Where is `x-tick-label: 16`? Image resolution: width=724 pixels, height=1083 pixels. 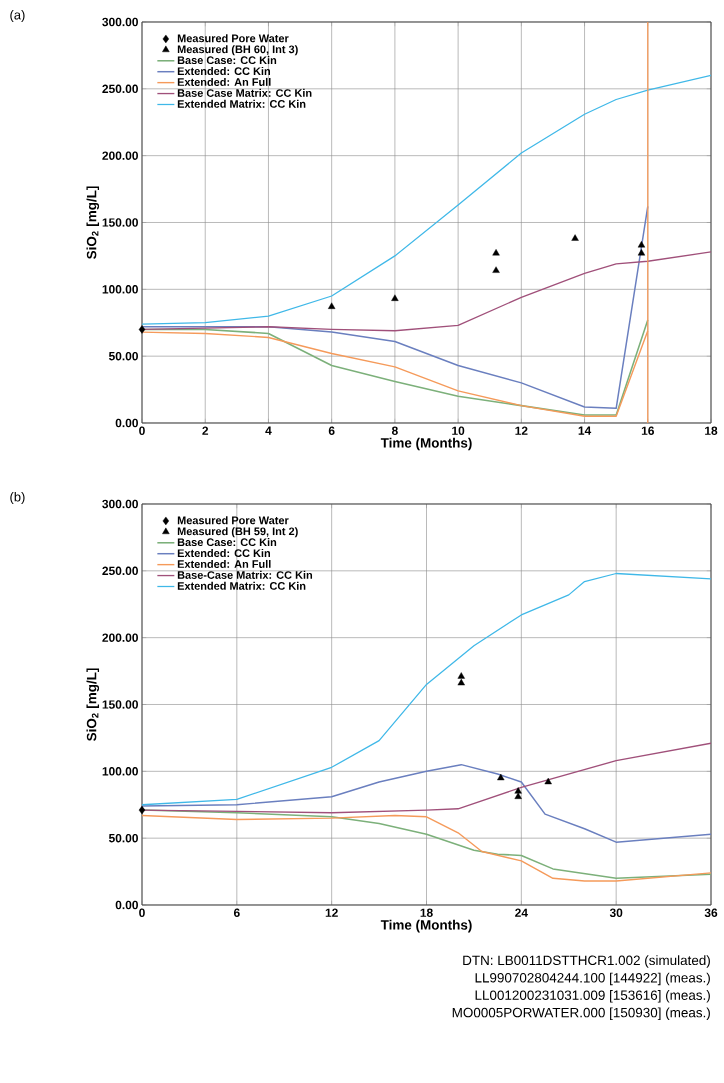
x-tick-label: 16 is located at coordinates (647, 430).